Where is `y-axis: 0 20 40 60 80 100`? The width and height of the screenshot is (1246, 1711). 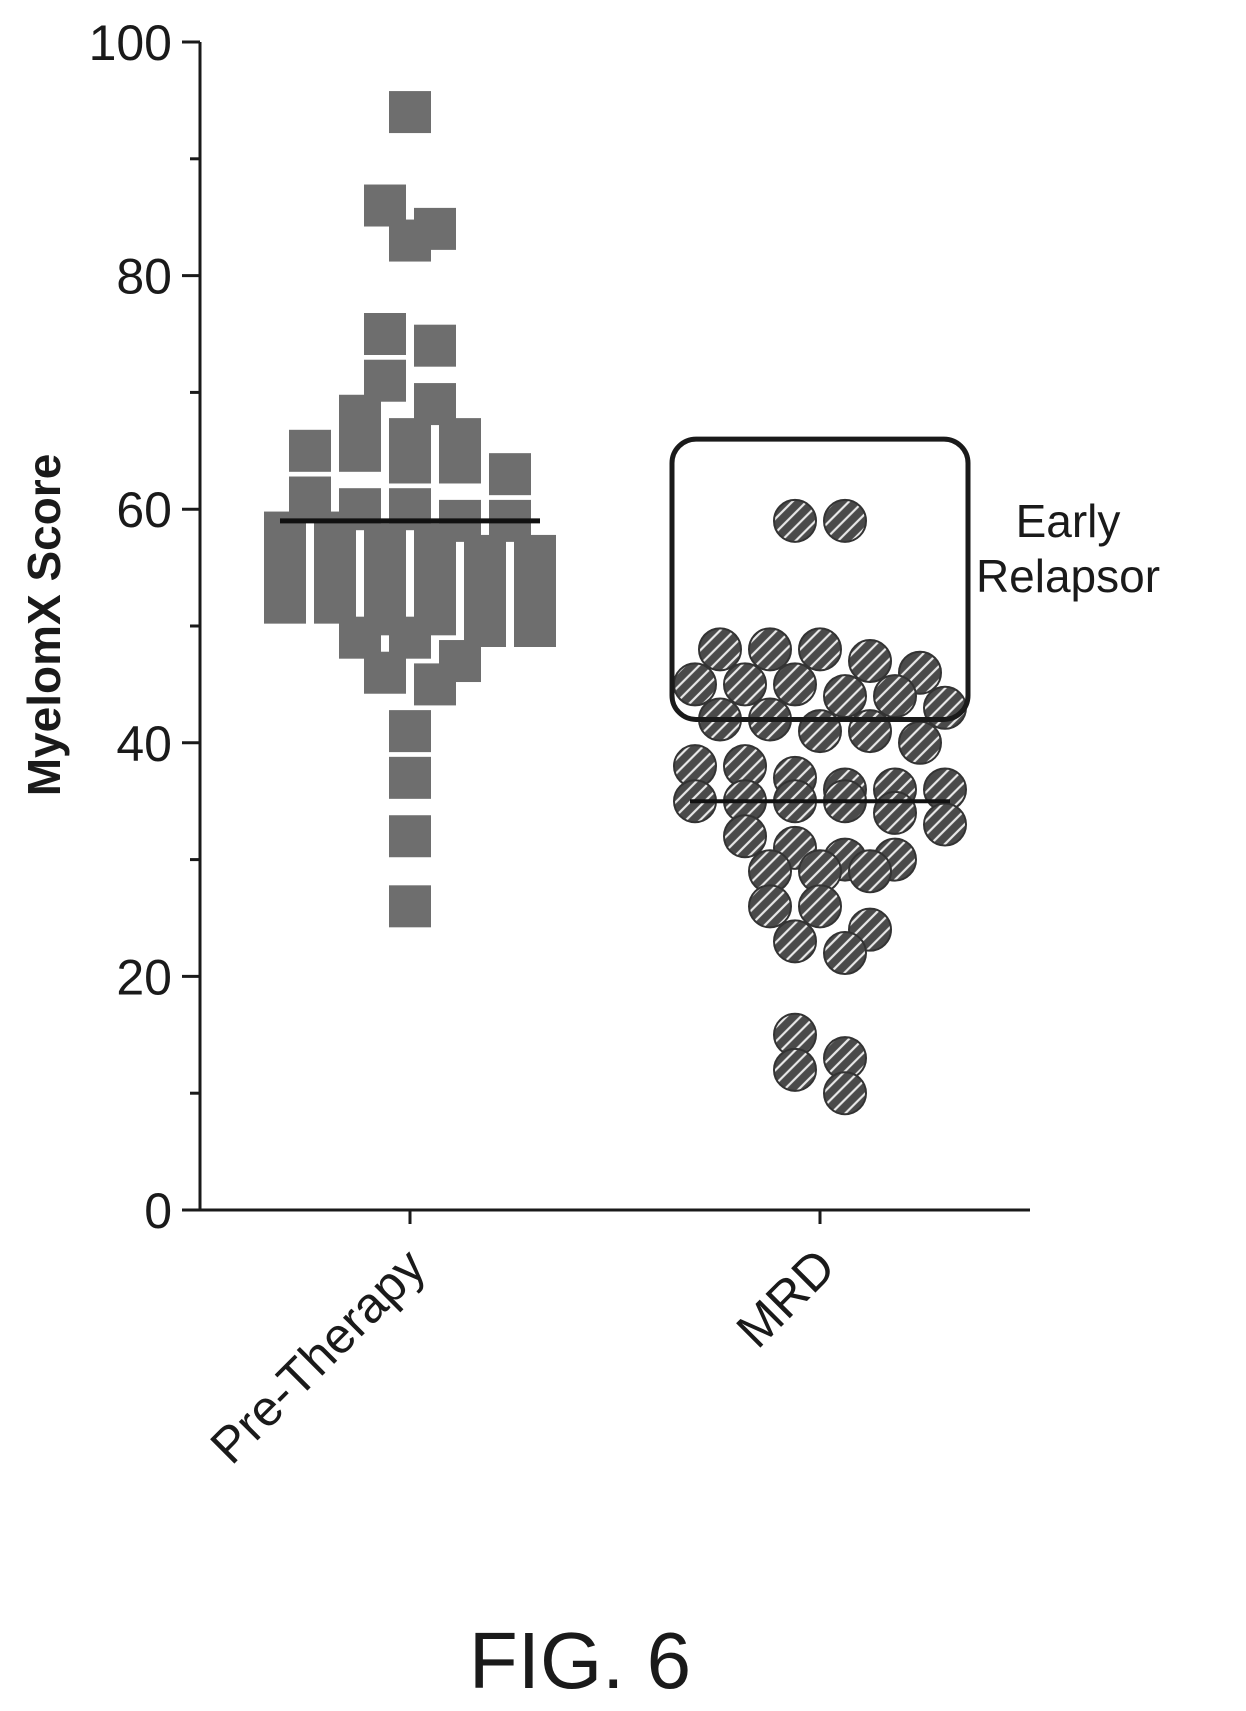 y-axis: 0 20 40 60 80 100 is located at coordinates (145, 627).